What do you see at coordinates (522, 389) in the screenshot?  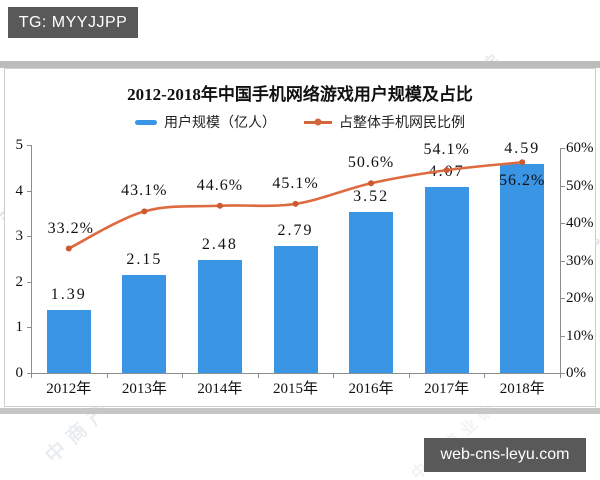 I see `x-axis-label-2018年: 2018年` at bounding box center [522, 389].